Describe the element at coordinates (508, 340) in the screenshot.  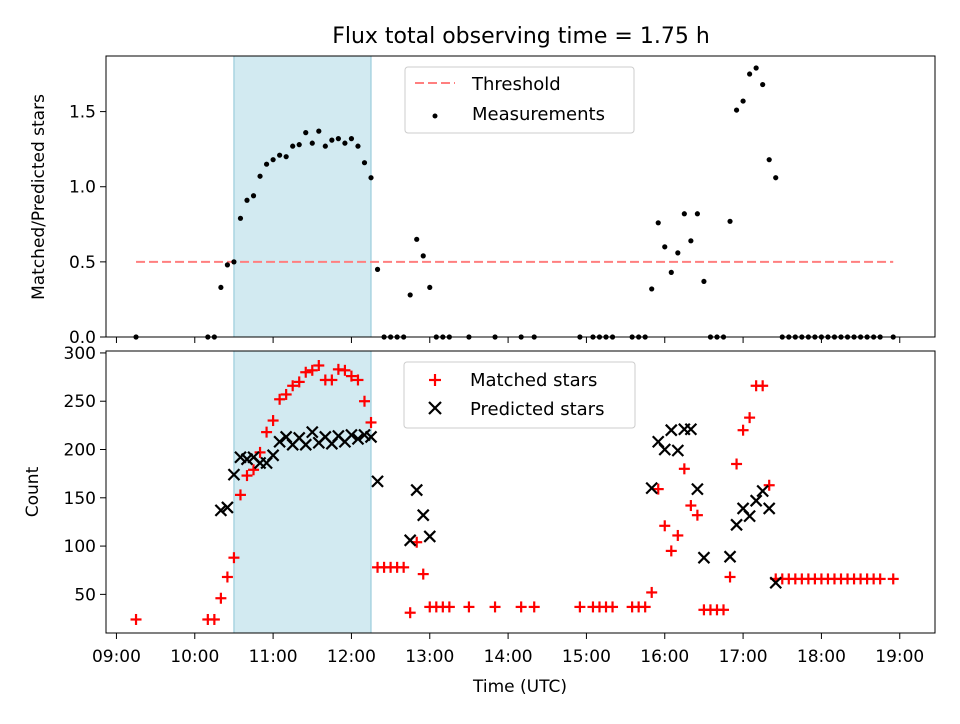
I see `ratio-x-axis` at that location.